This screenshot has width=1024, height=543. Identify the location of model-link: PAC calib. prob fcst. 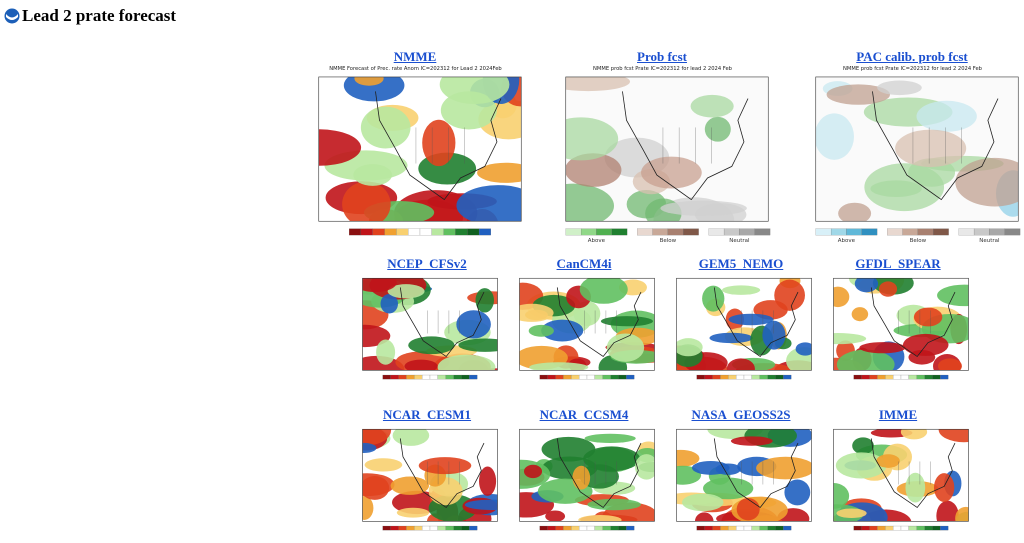
(912, 56).